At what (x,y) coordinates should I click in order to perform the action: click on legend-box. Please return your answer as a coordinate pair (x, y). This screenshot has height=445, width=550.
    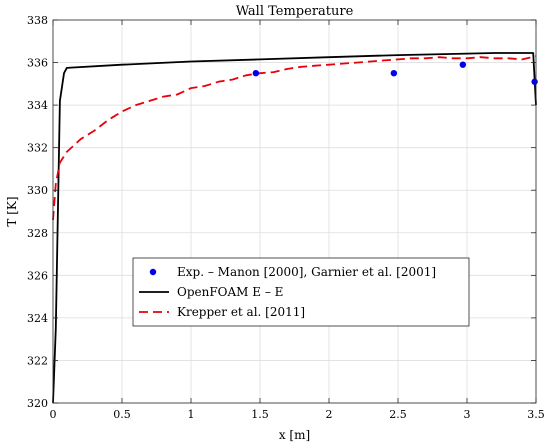
    Looking at the image, I should click on (301, 292).